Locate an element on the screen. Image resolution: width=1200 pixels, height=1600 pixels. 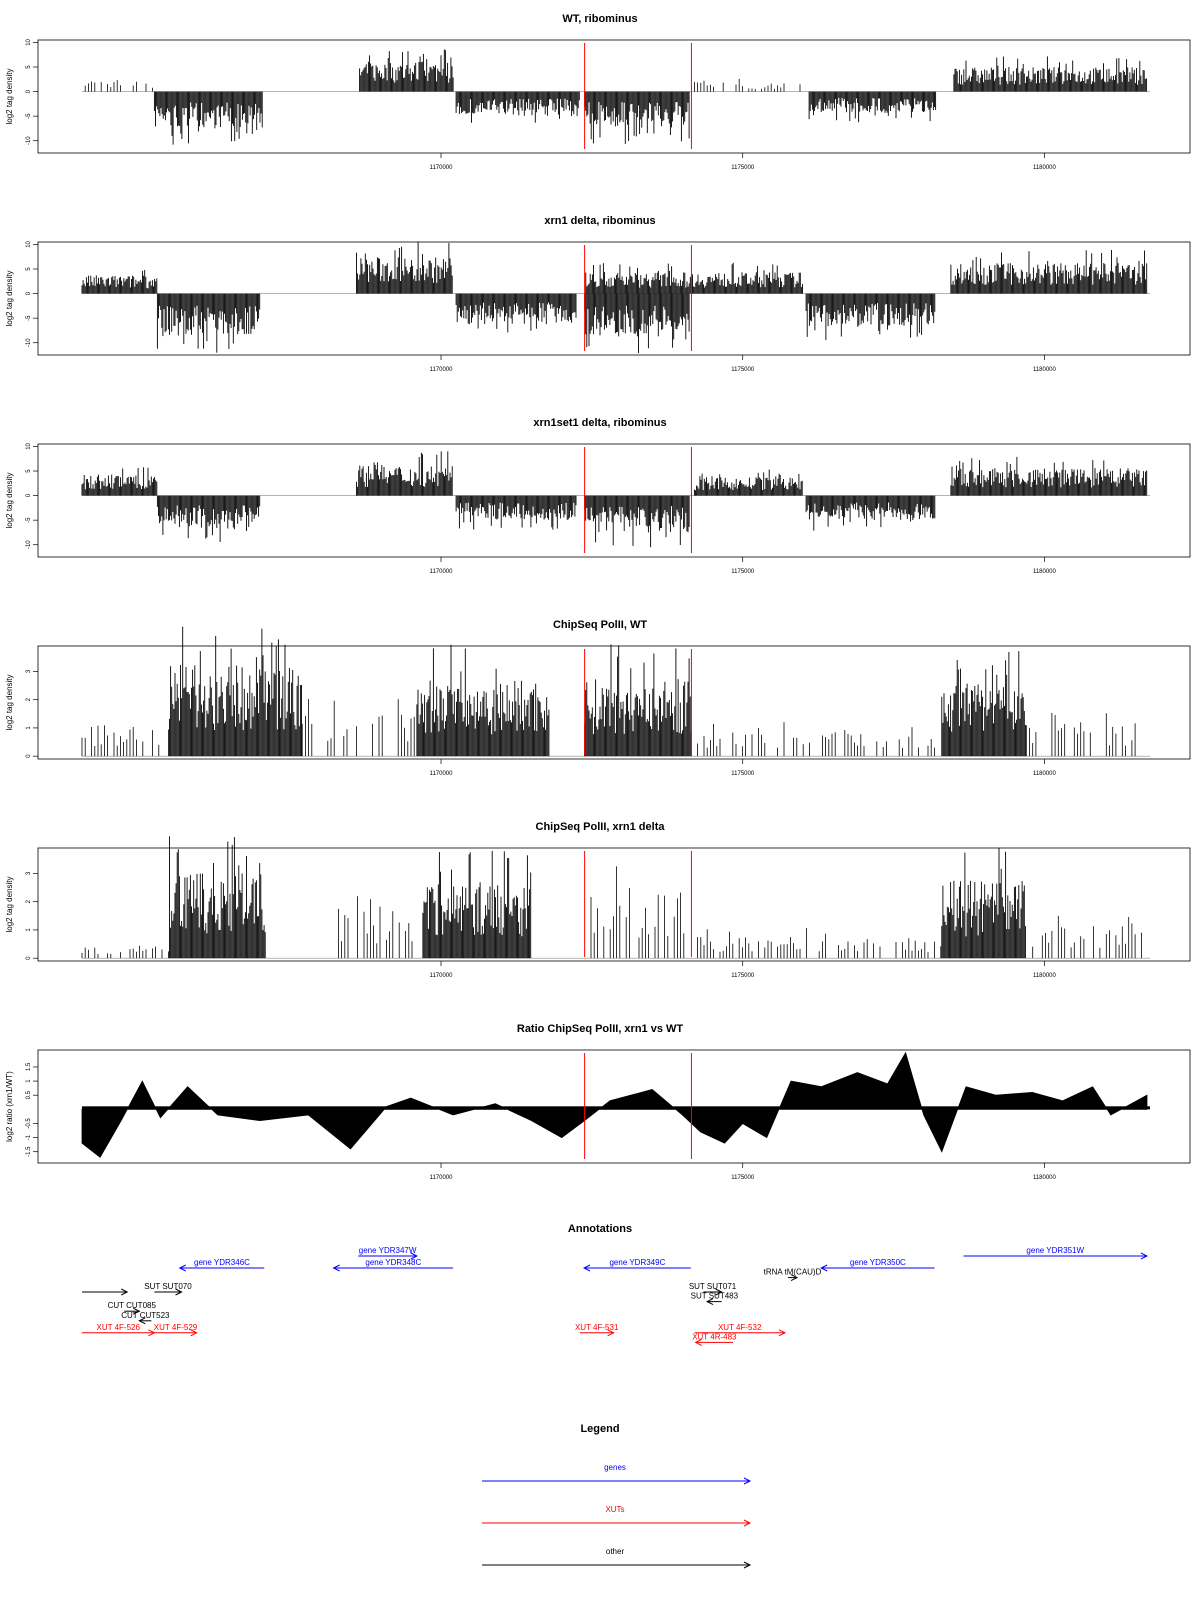
feature: tRNA tM(CAU)D is located at coordinates (793, 1275).